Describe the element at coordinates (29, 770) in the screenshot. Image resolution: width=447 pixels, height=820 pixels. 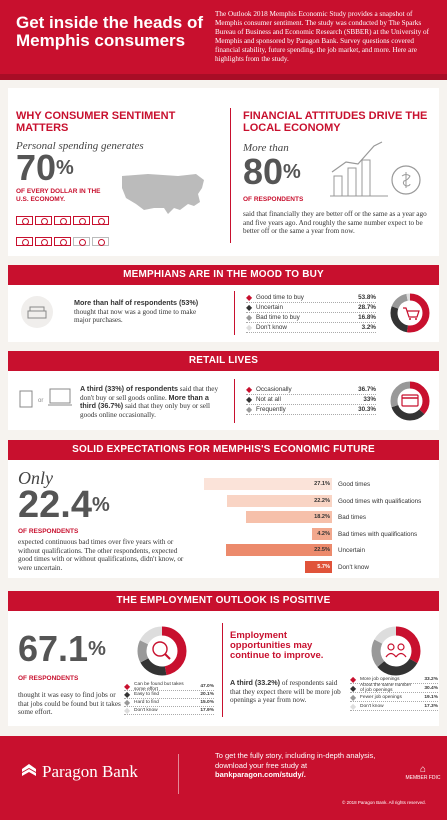
I see `paragon-logo-icon` at that location.